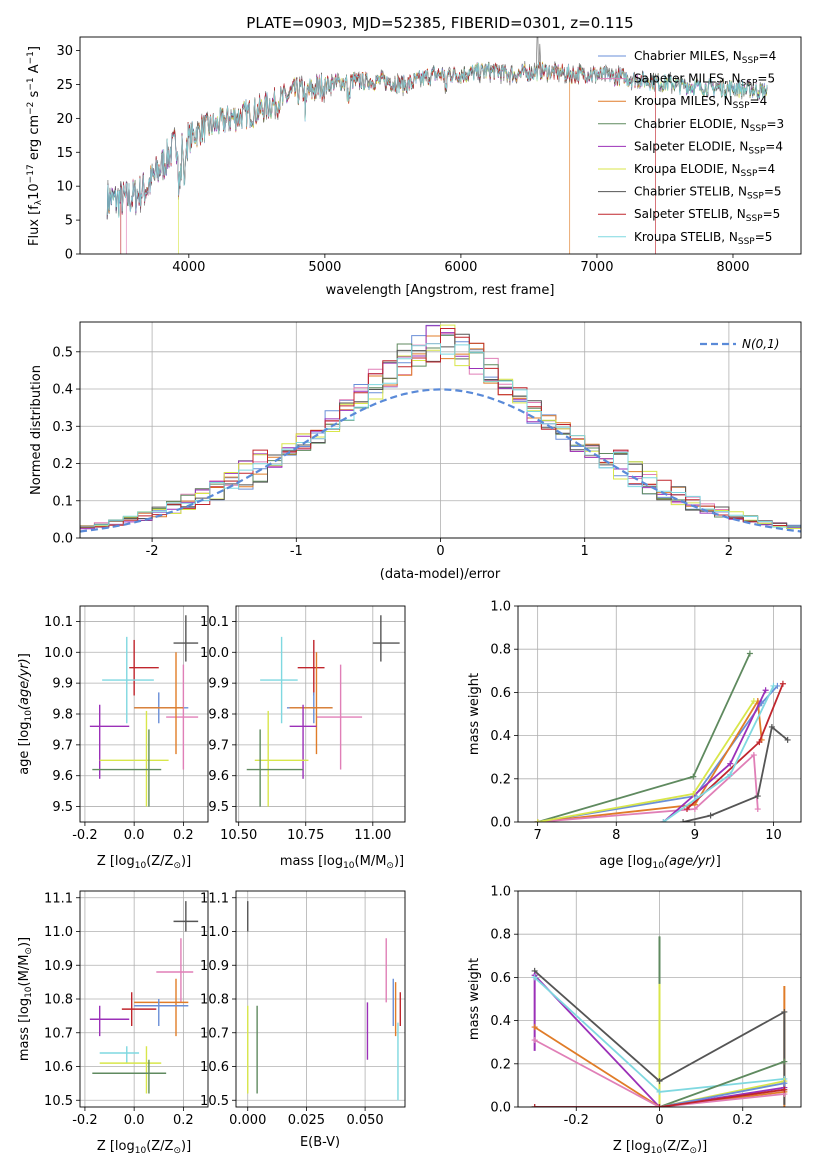 Image resolution: width=819 pixels, height=1170 pixels. Describe the element at coordinates (659, 714) in the screenshot. I see `axes-frame` at that location.